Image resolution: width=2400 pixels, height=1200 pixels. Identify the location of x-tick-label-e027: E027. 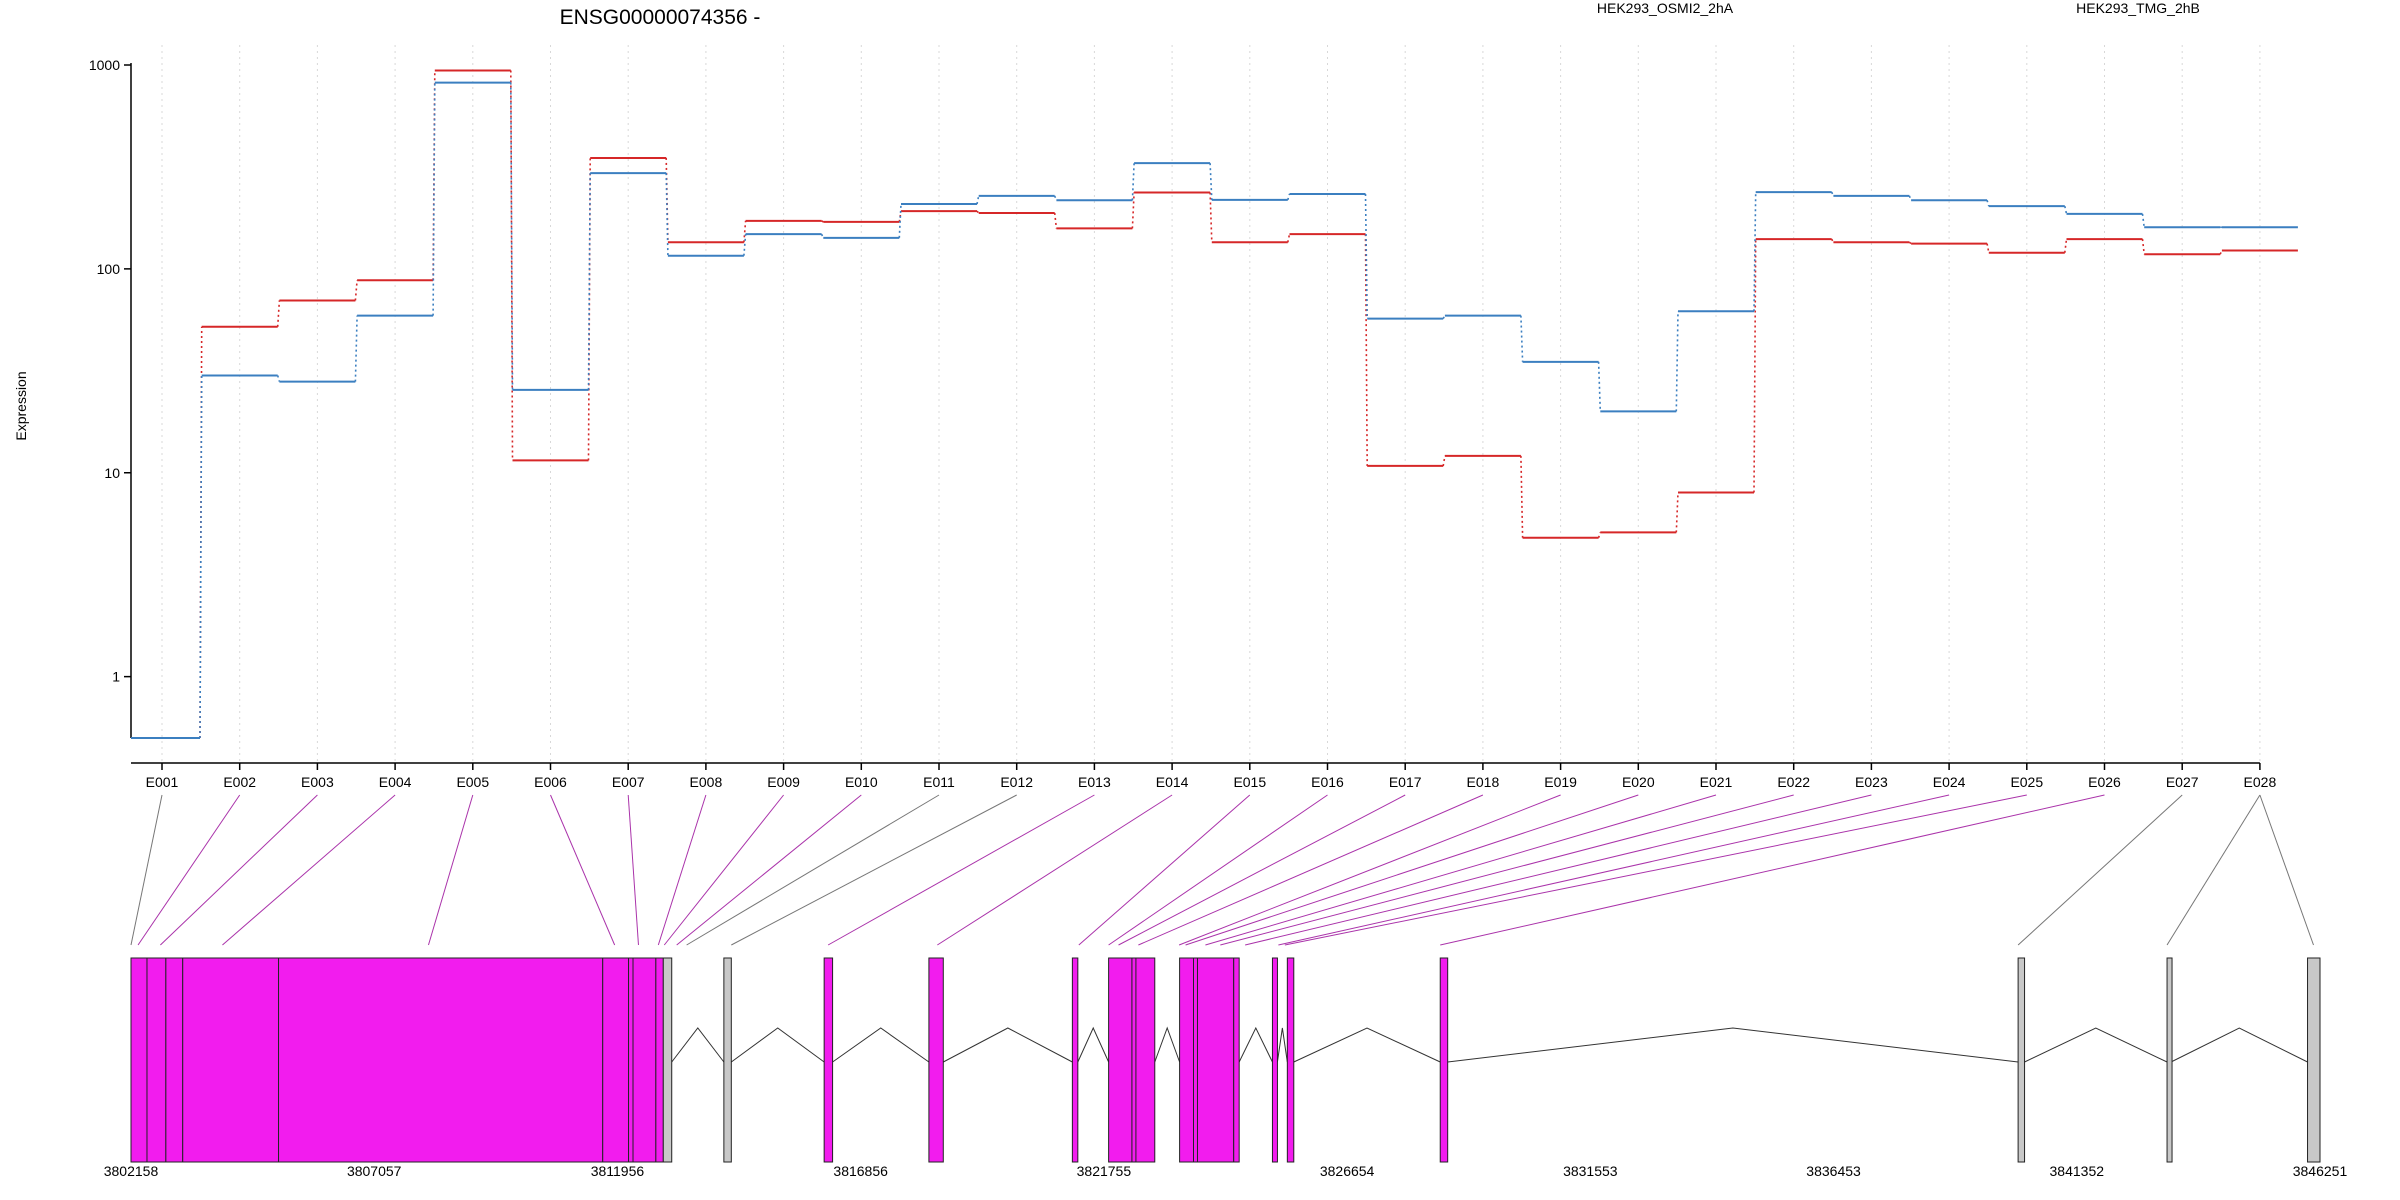
(2182, 782).